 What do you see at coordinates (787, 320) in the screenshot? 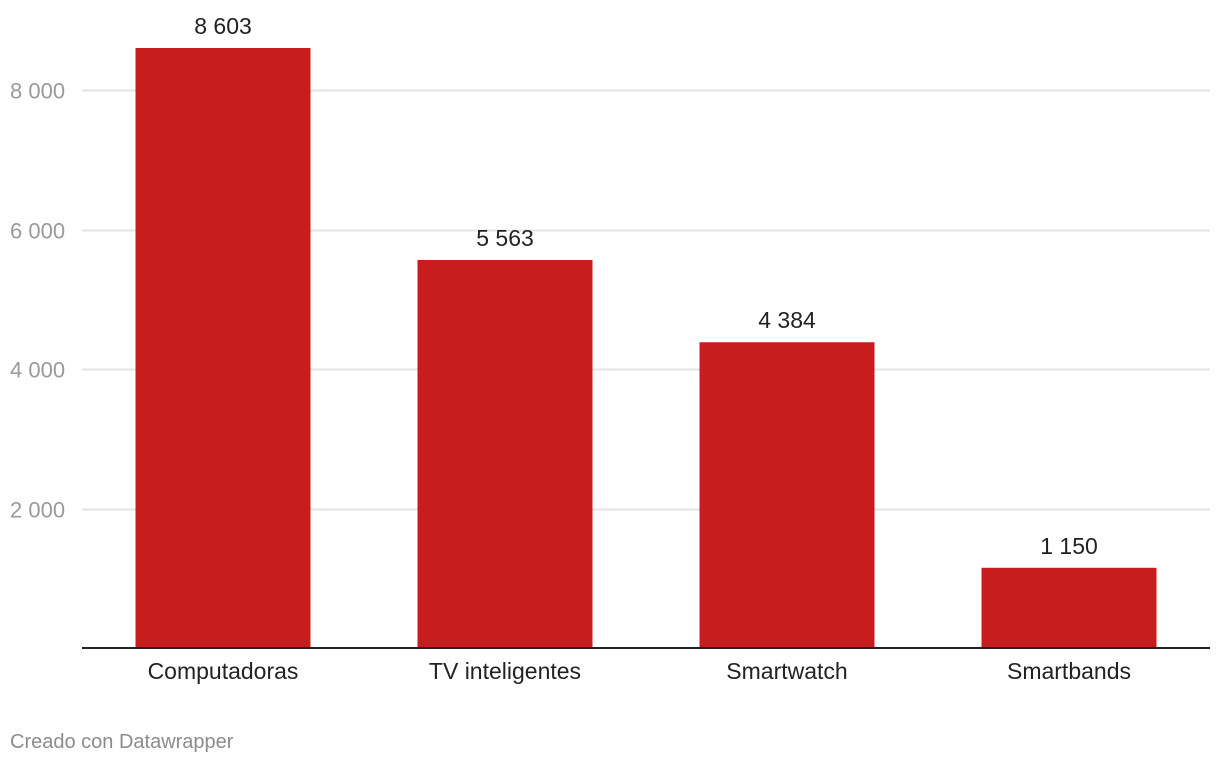
I see `value-label: 4 384` at bounding box center [787, 320].